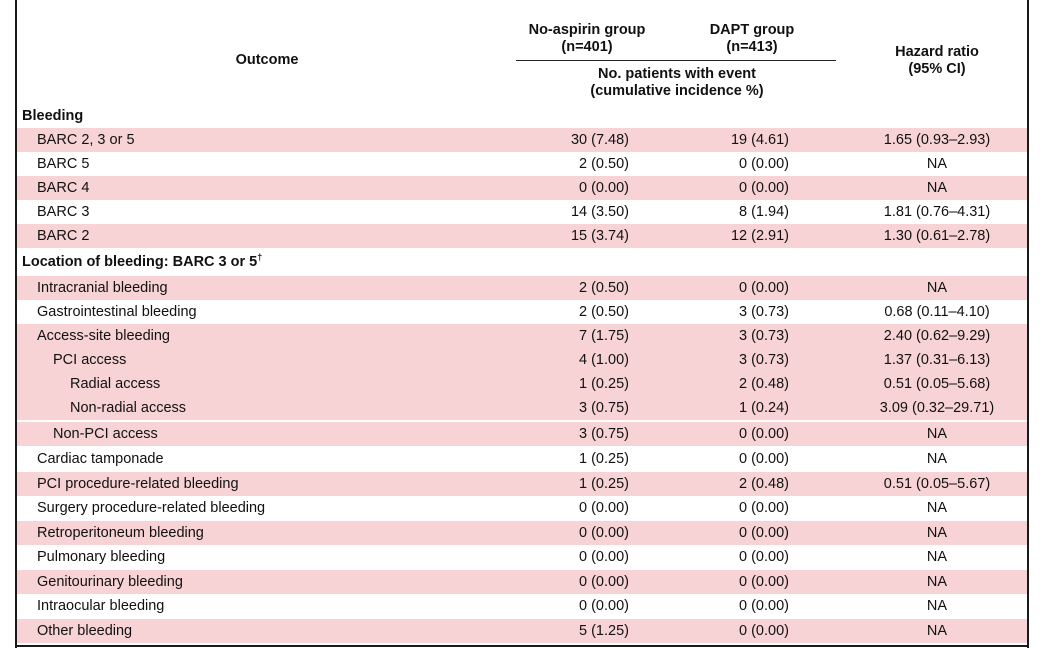 This screenshot has width=1047, height=648. I want to click on hazard-ratio-value: 1.65 (0.93–2.93), so click(937, 140).